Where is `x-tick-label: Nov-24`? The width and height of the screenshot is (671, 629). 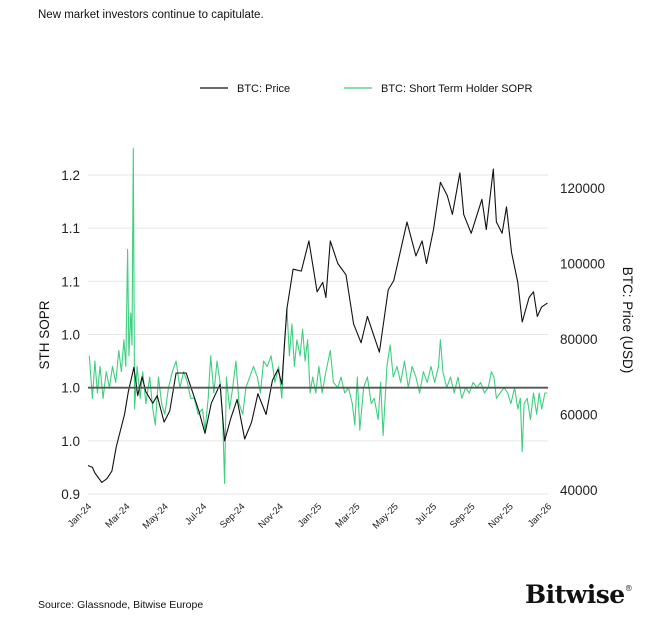 x-tick-label: Nov-24 is located at coordinates (270, 515).